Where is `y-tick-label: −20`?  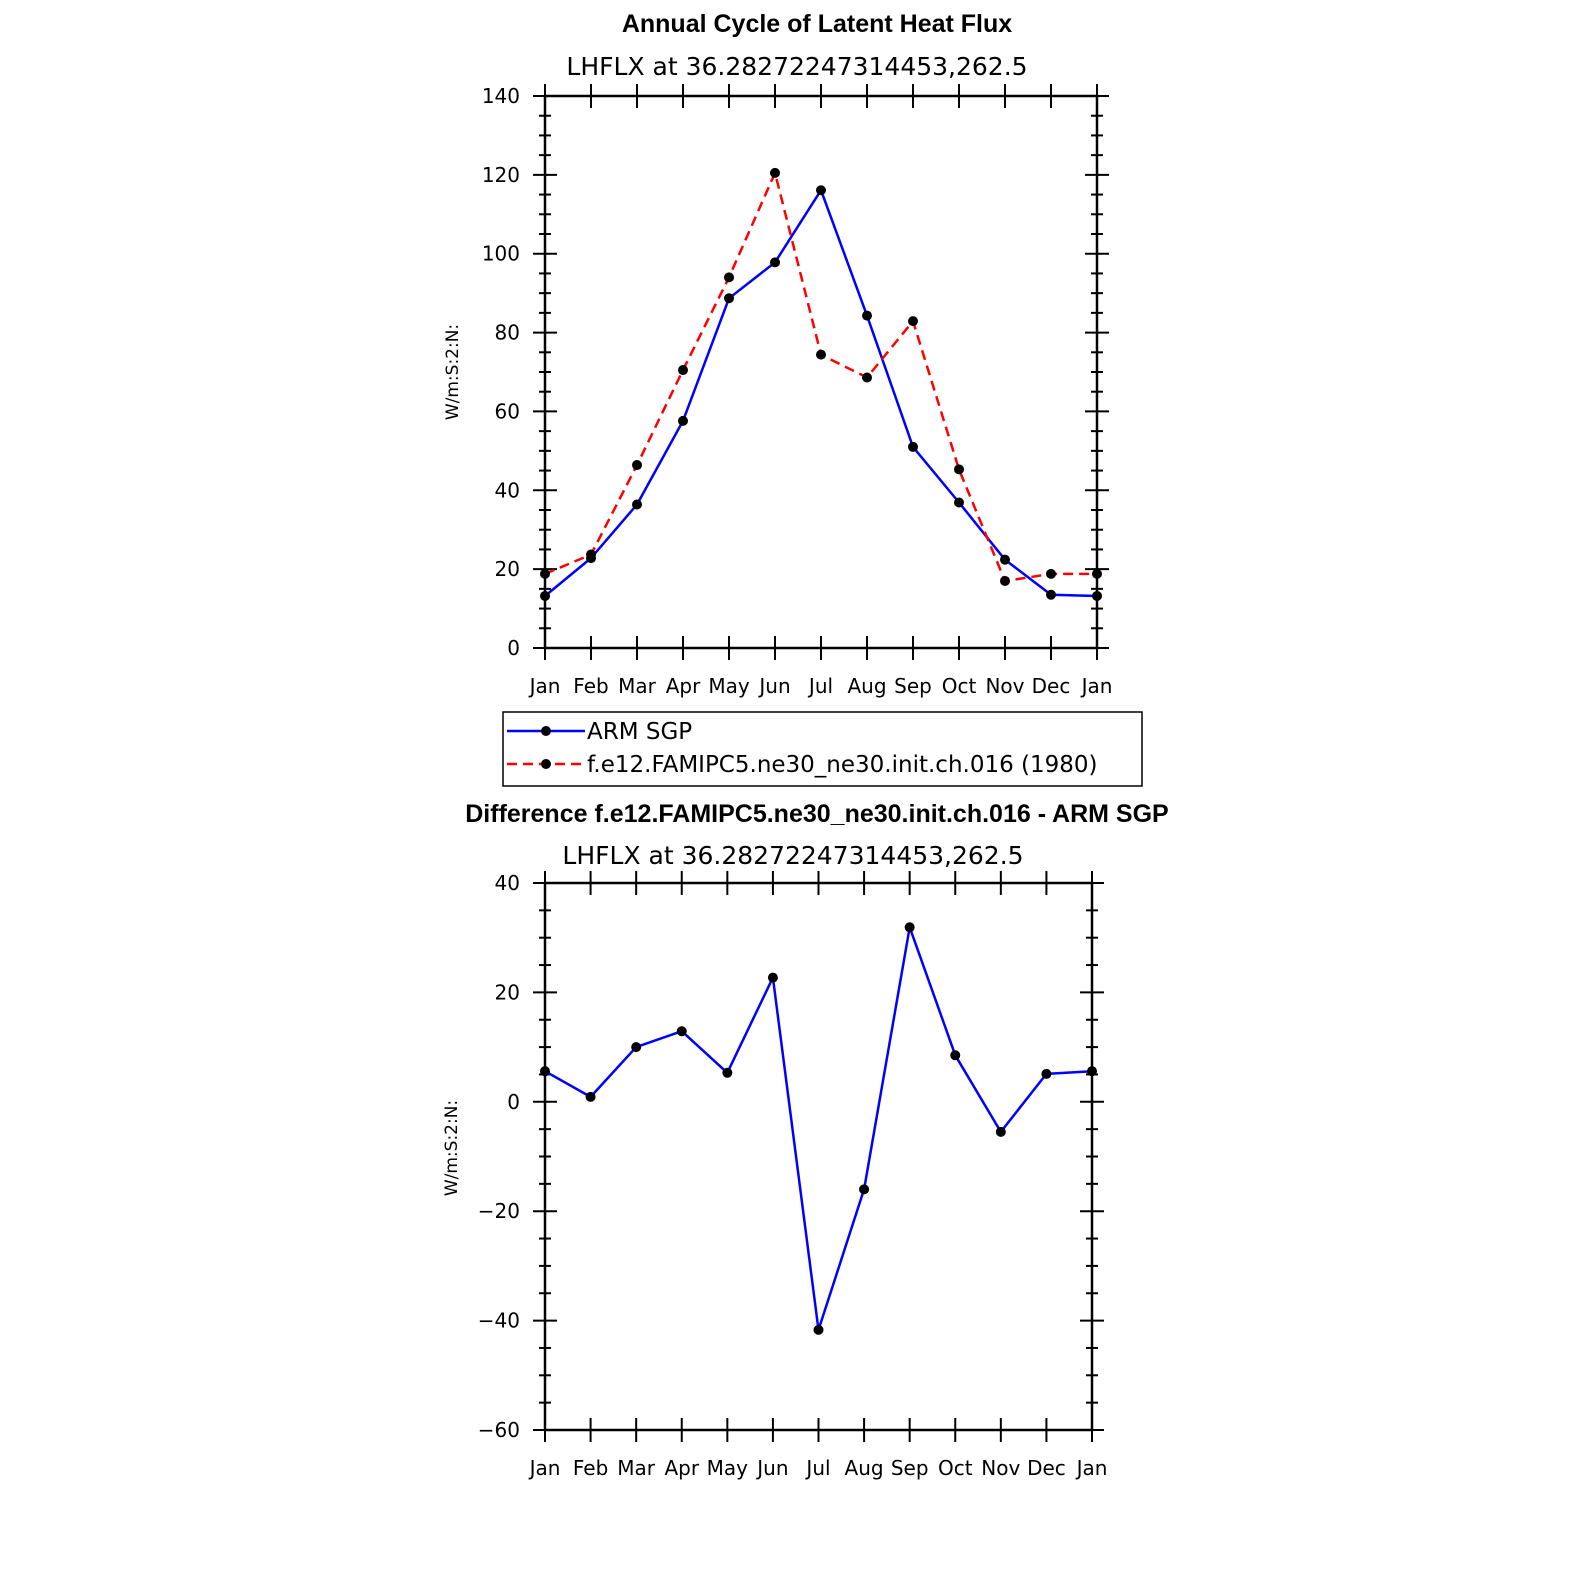 y-tick-label: −20 is located at coordinates (499, 1211).